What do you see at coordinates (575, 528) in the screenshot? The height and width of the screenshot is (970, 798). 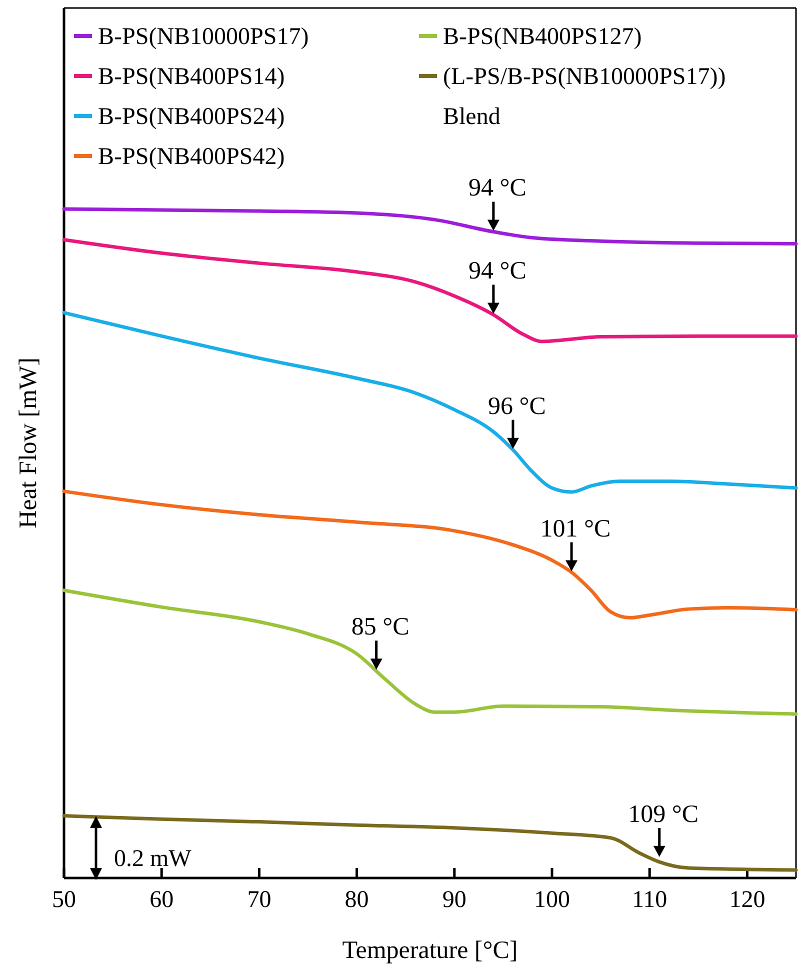 I see `annotation: 101 °C` at bounding box center [575, 528].